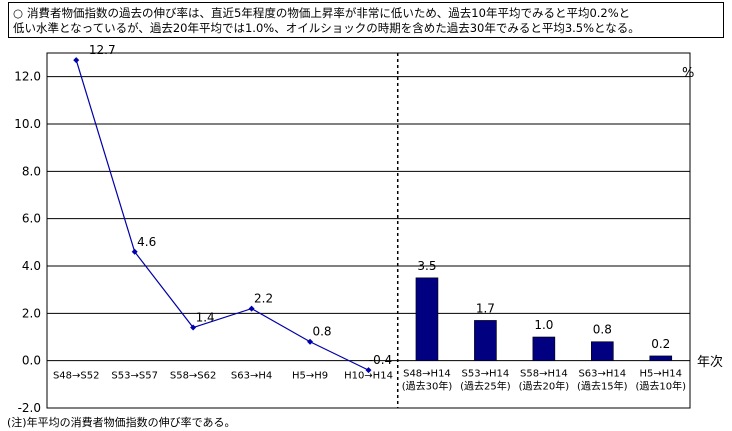 Image resolution: width=732 pixels, height=431 pixels. What do you see at coordinates (29, 408) in the screenshot?
I see `y-tick-label: -2.0` at bounding box center [29, 408].